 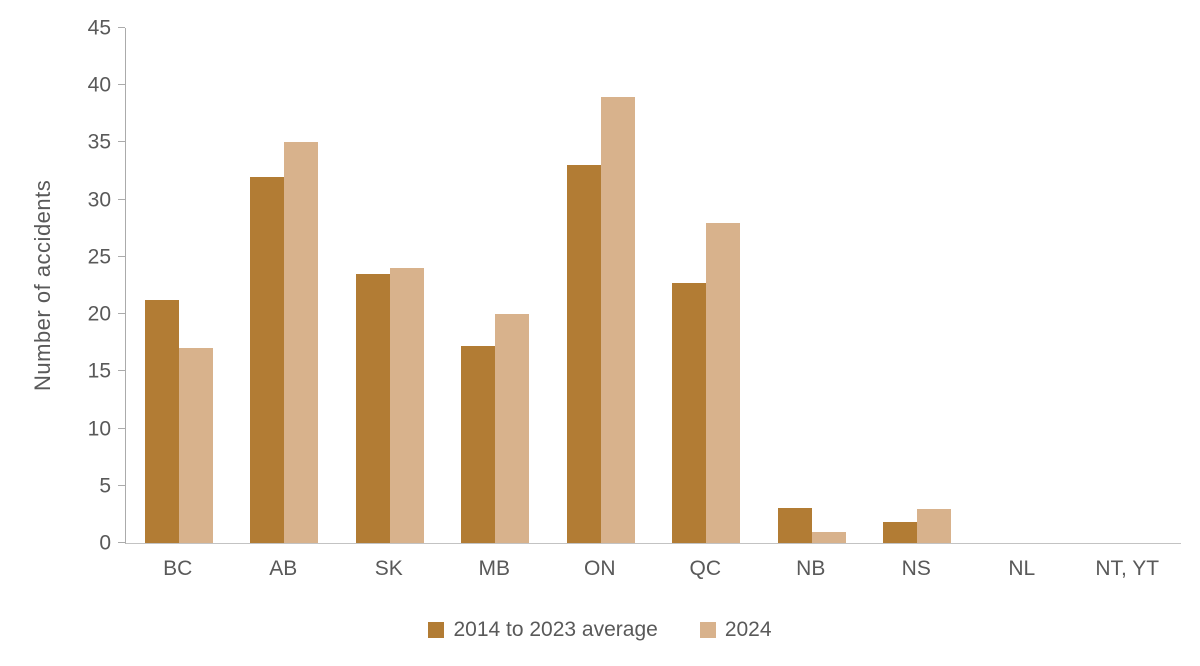 I want to click on y-axis-tick-label: 0, so click(x=105, y=543).